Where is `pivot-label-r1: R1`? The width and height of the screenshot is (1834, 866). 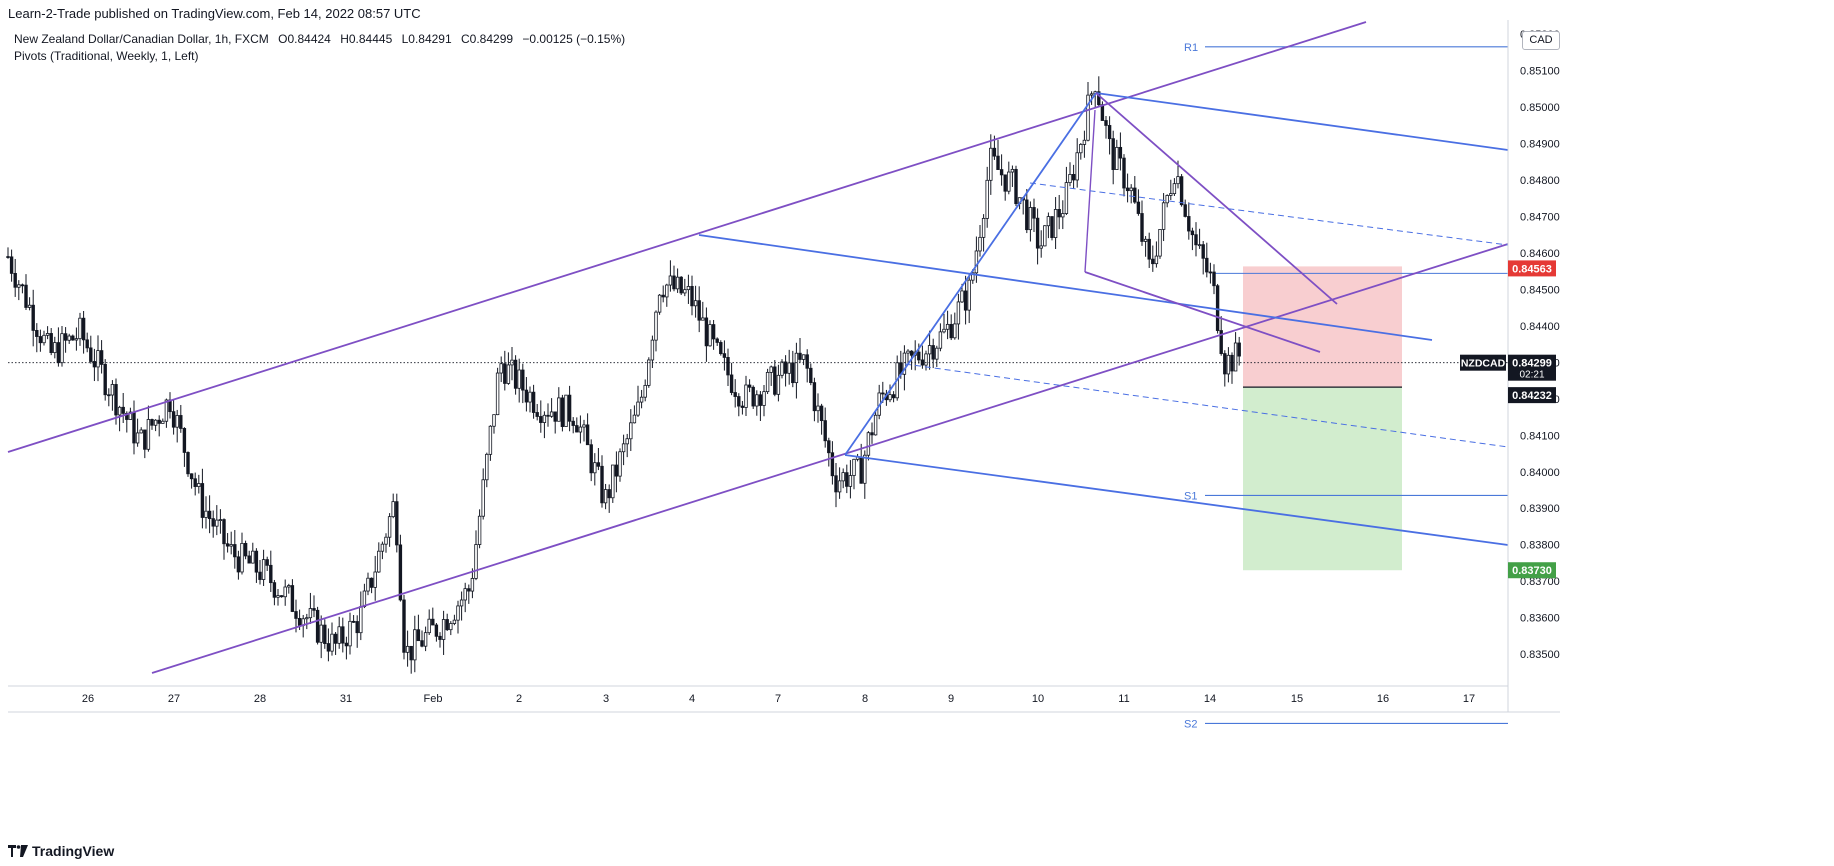
pivot-label-r1: R1 is located at coordinates (1191, 48).